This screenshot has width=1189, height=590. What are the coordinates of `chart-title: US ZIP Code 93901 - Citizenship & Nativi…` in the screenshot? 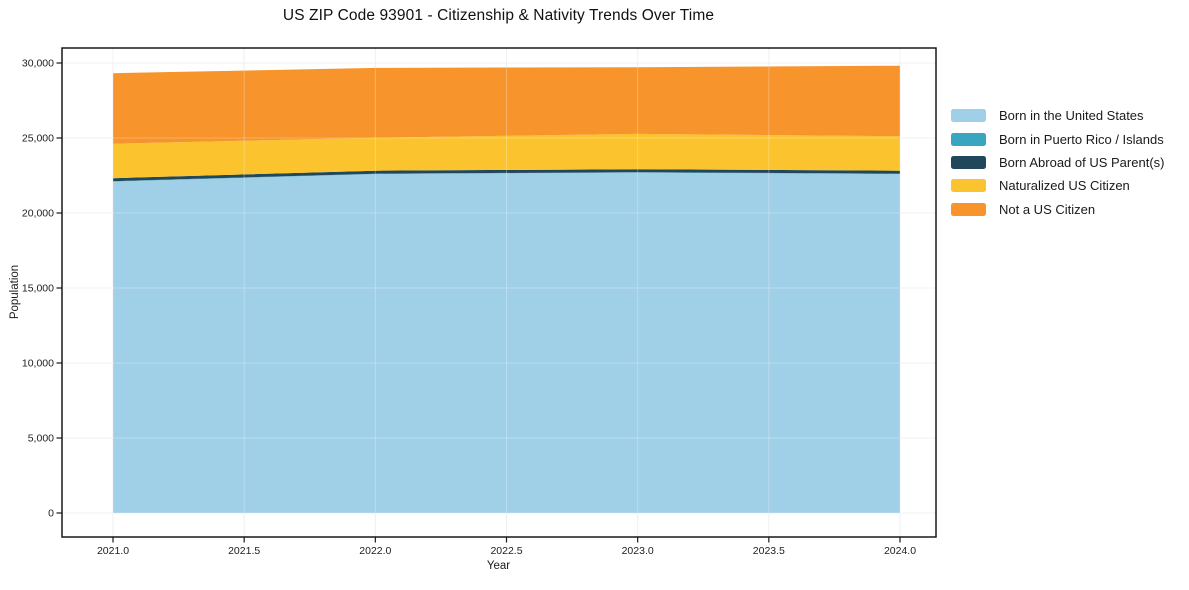 It's located at (498, 15).